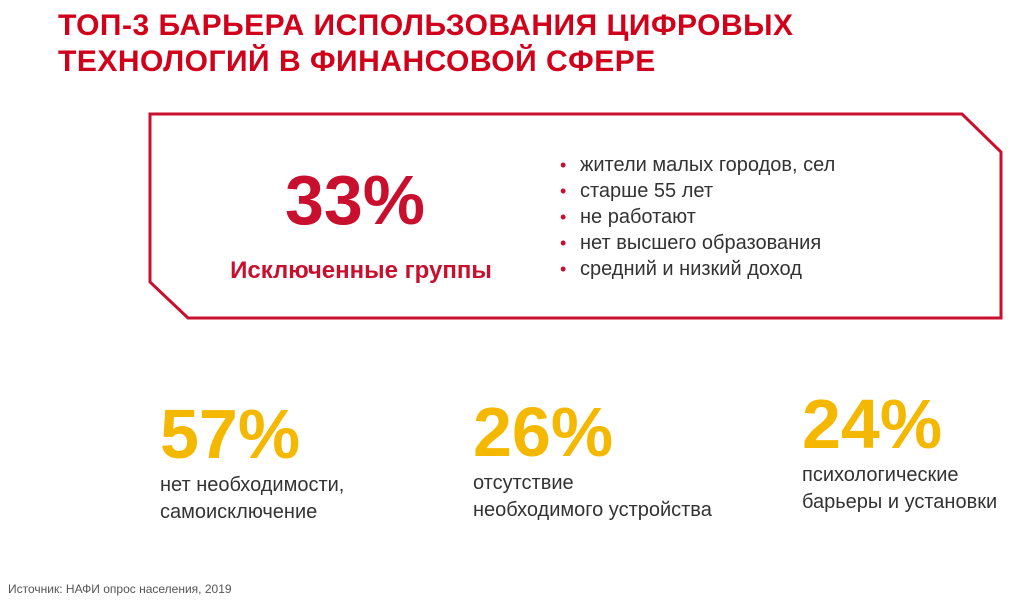  Describe the element at coordinates (230, 434) in the screenshot. I see `stat-percent: 57%` at that location.